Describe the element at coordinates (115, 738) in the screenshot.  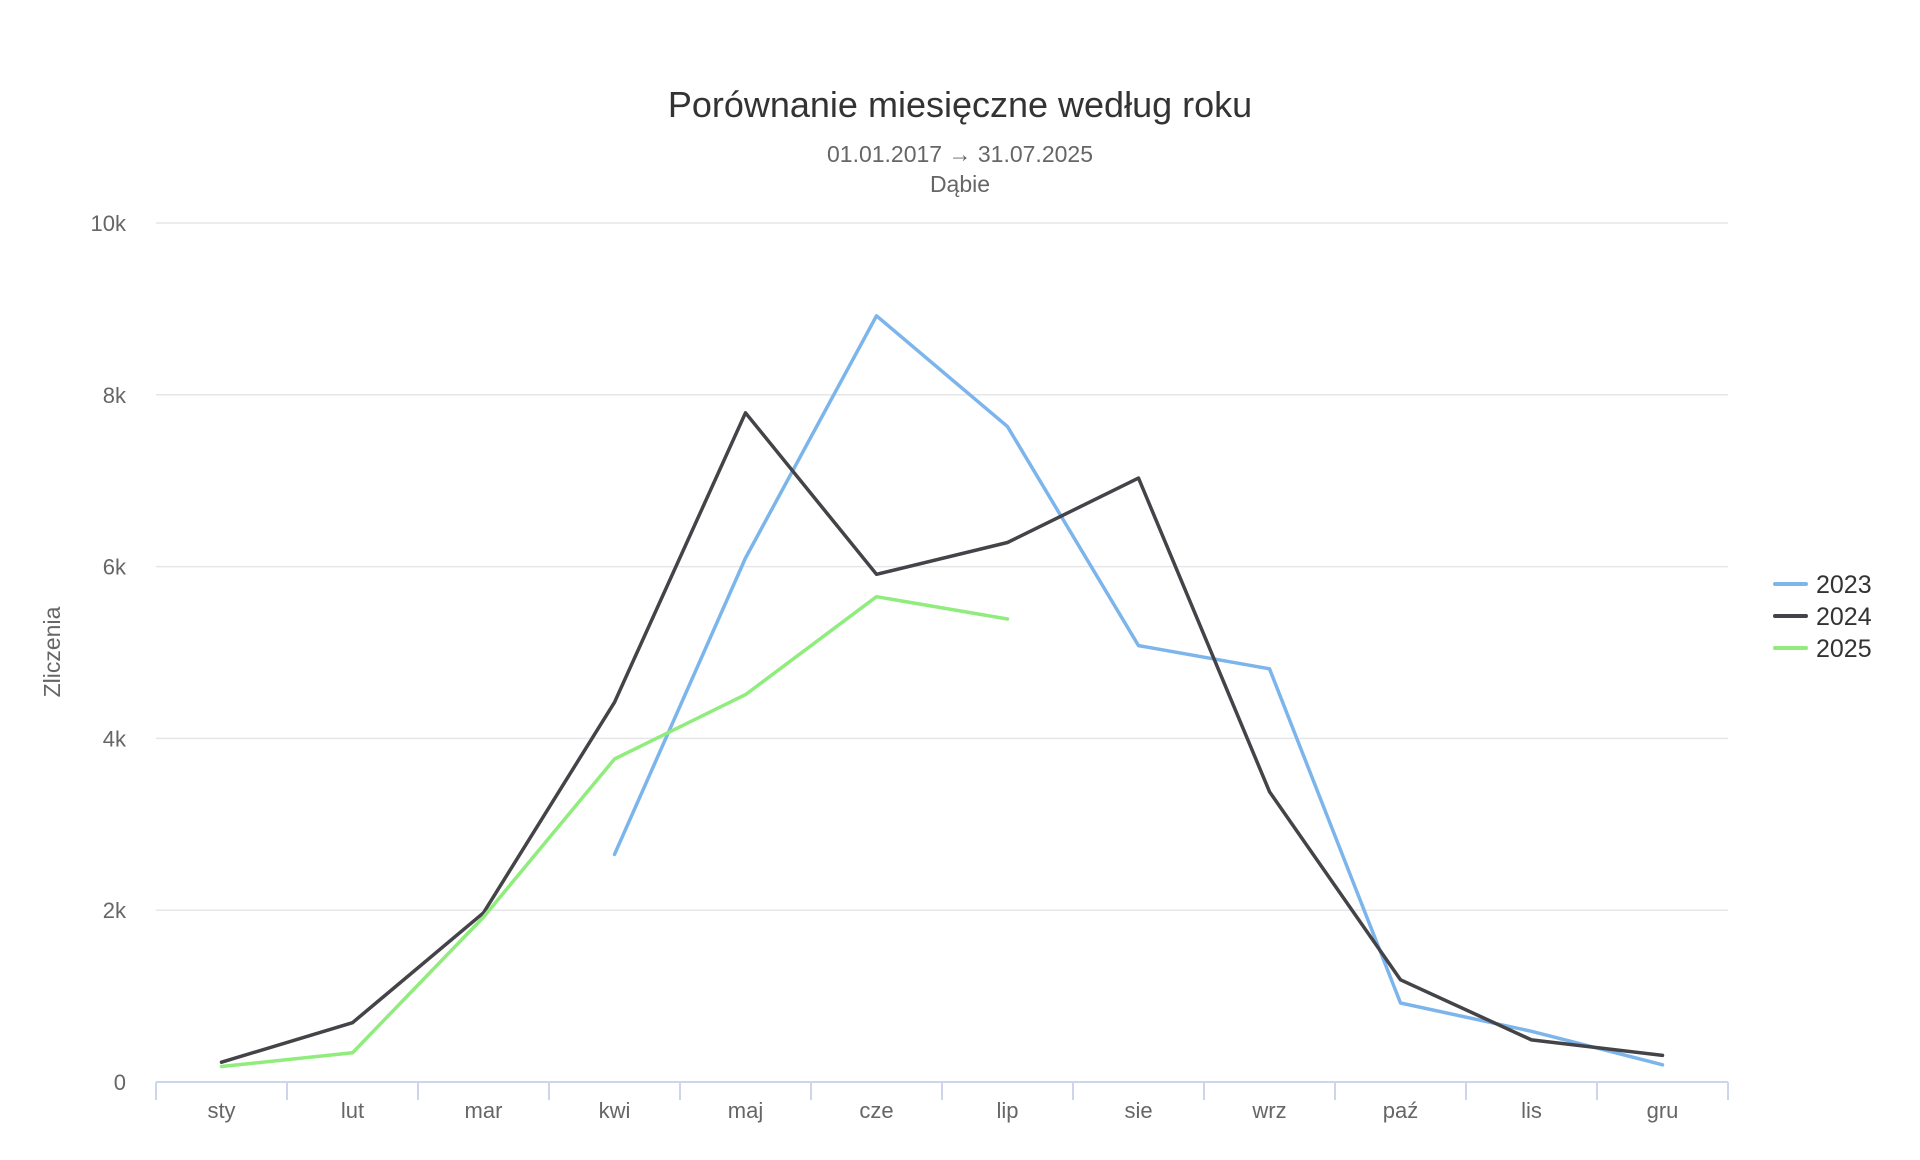
I see `y-tick-label: 4k` at that location.